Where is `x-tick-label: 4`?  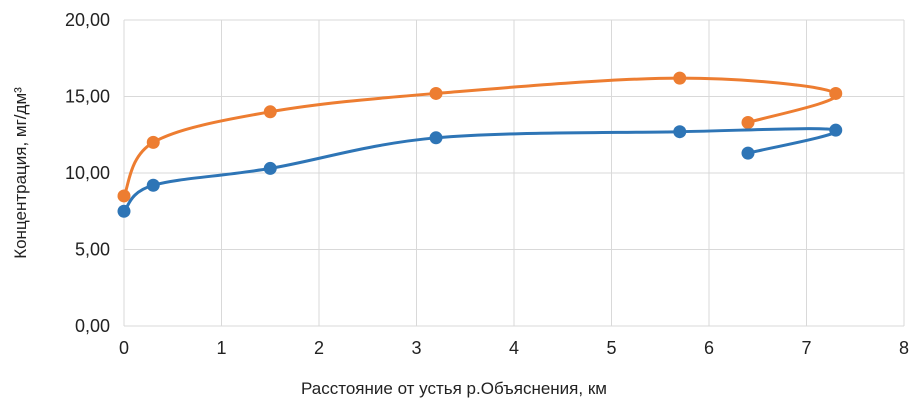 x-tick-label: 4 is located at coordinates (514, 348).